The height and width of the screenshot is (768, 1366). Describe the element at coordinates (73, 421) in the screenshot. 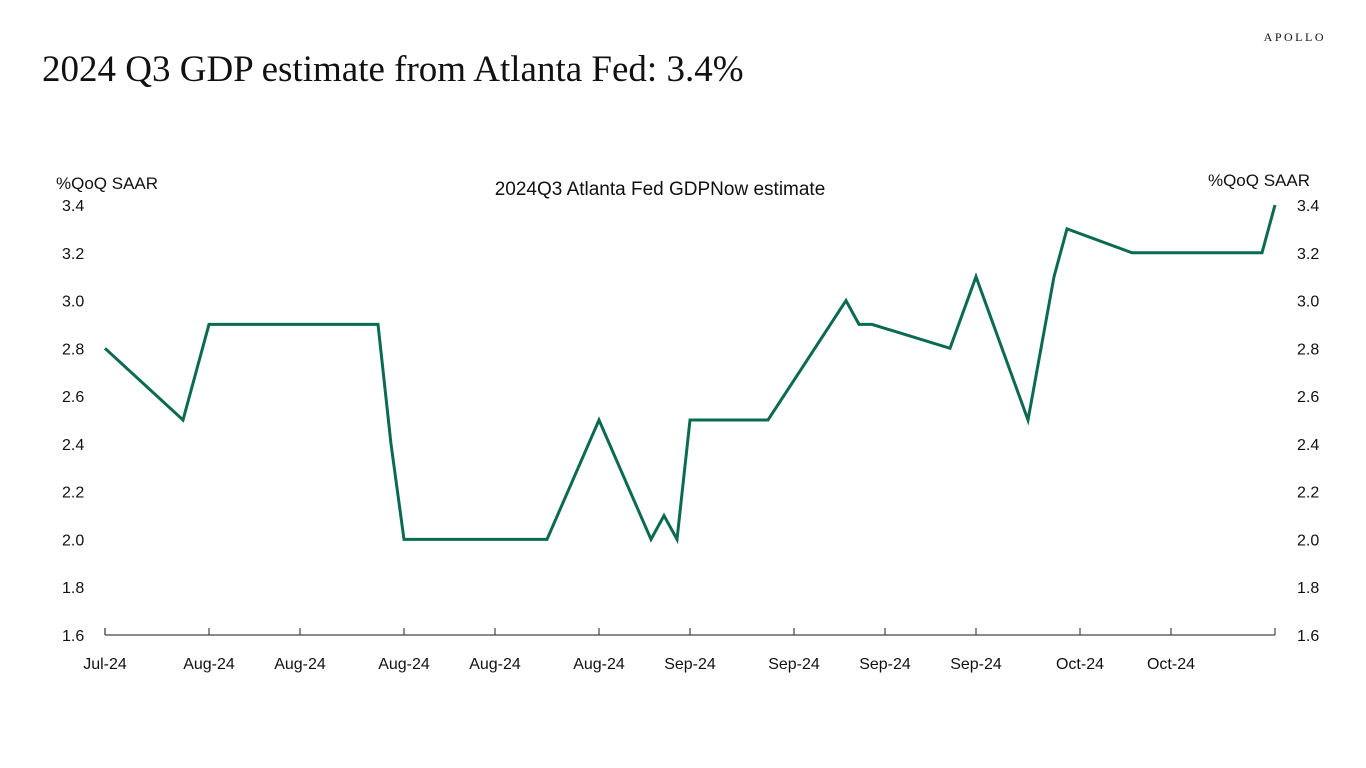

I see `y-axis-left: 1.6 1.8 2.0 2.2 2.4 2.6 2.8 3.0 3.2 3.4` at that location.